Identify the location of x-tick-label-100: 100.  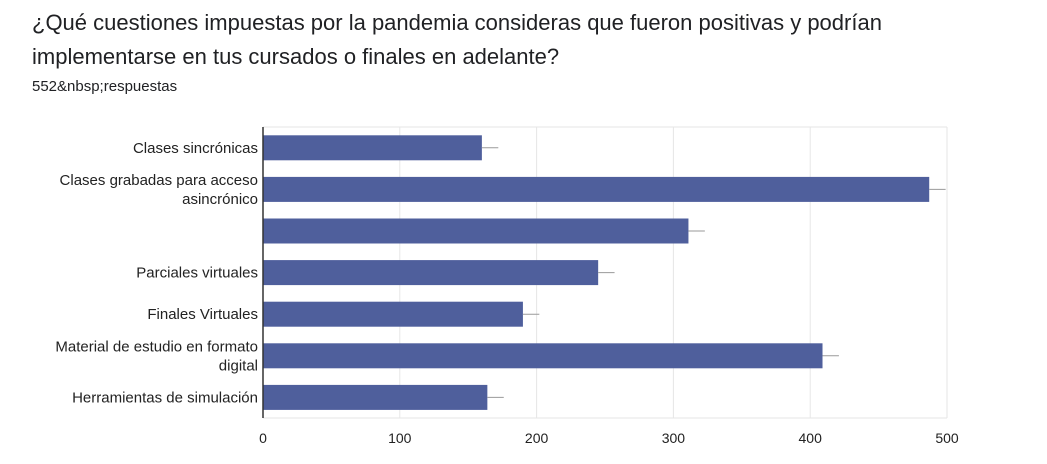
(400, 438).